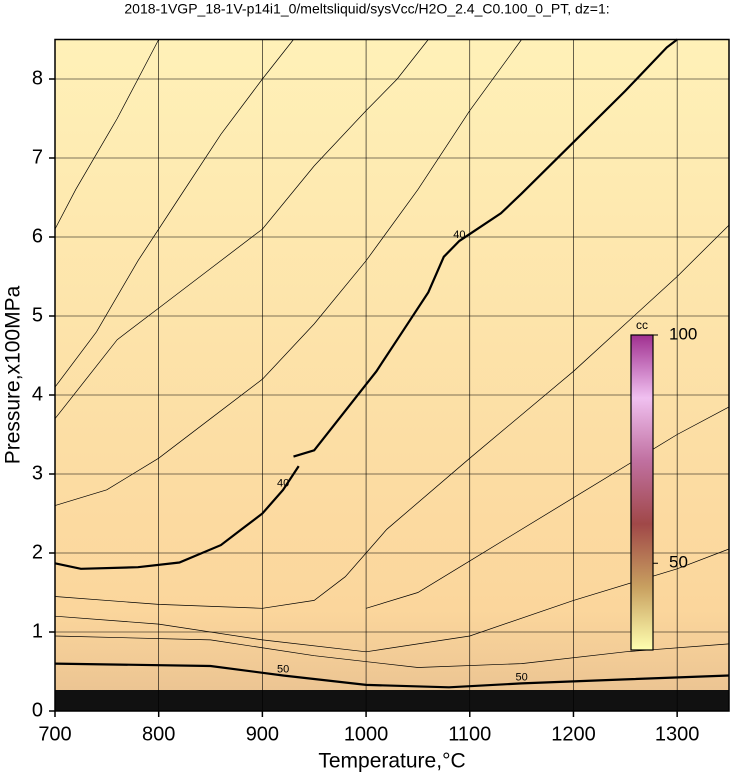  Describe the element at coordinates (573, 734) in the screenshot. I see `x-tick-label: 1200` at that location.